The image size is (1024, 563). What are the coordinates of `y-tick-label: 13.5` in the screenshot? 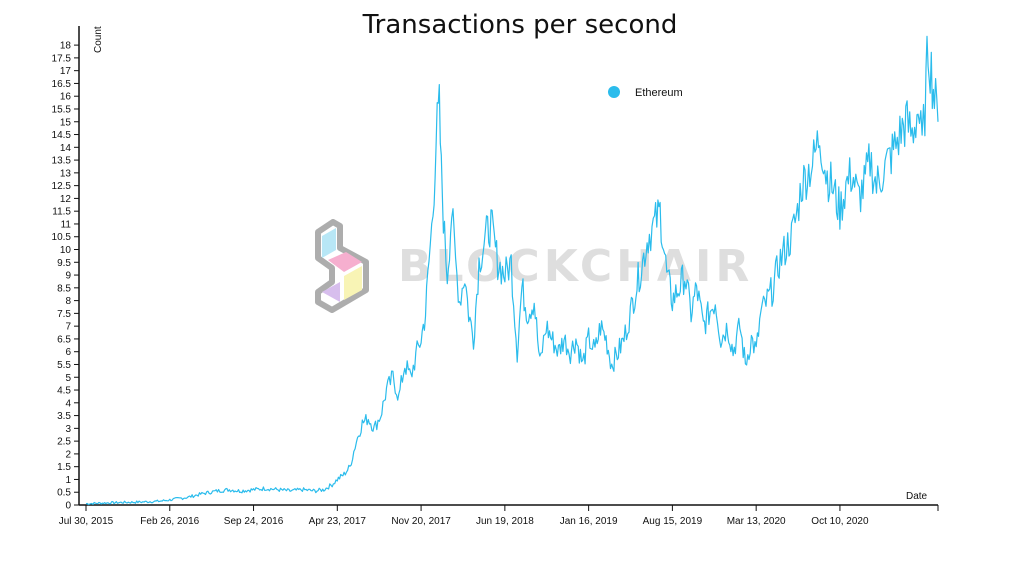 It's located at (62, 161).